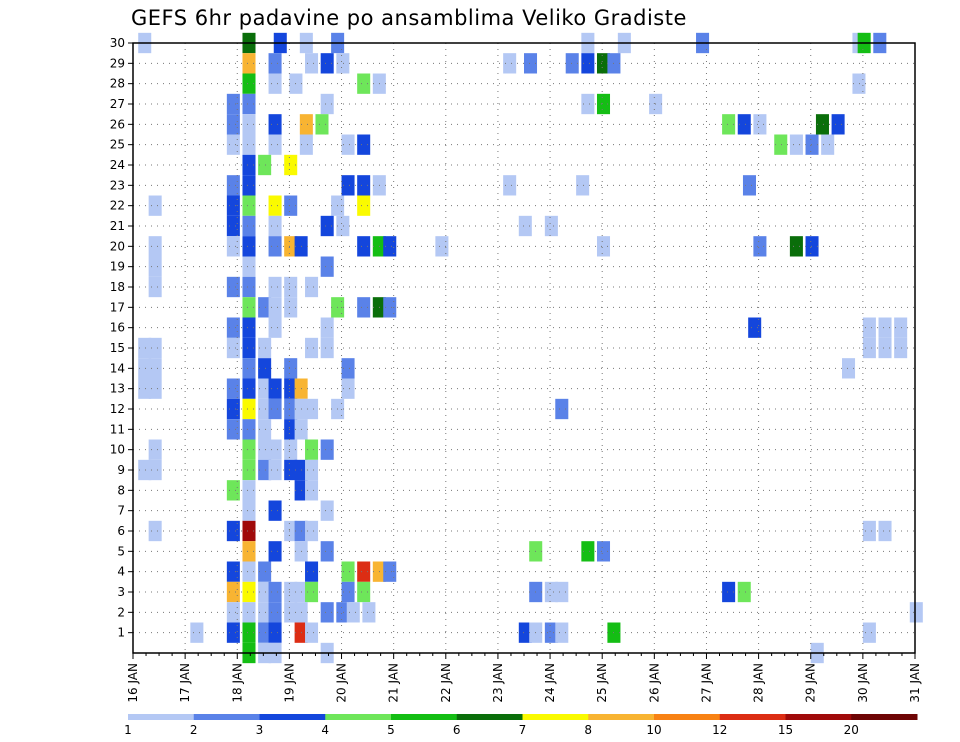  What do you see at coordinates (128, 730) in the screenshot?
I see `colorbar-label: 1` at bounding box center [128, 730].